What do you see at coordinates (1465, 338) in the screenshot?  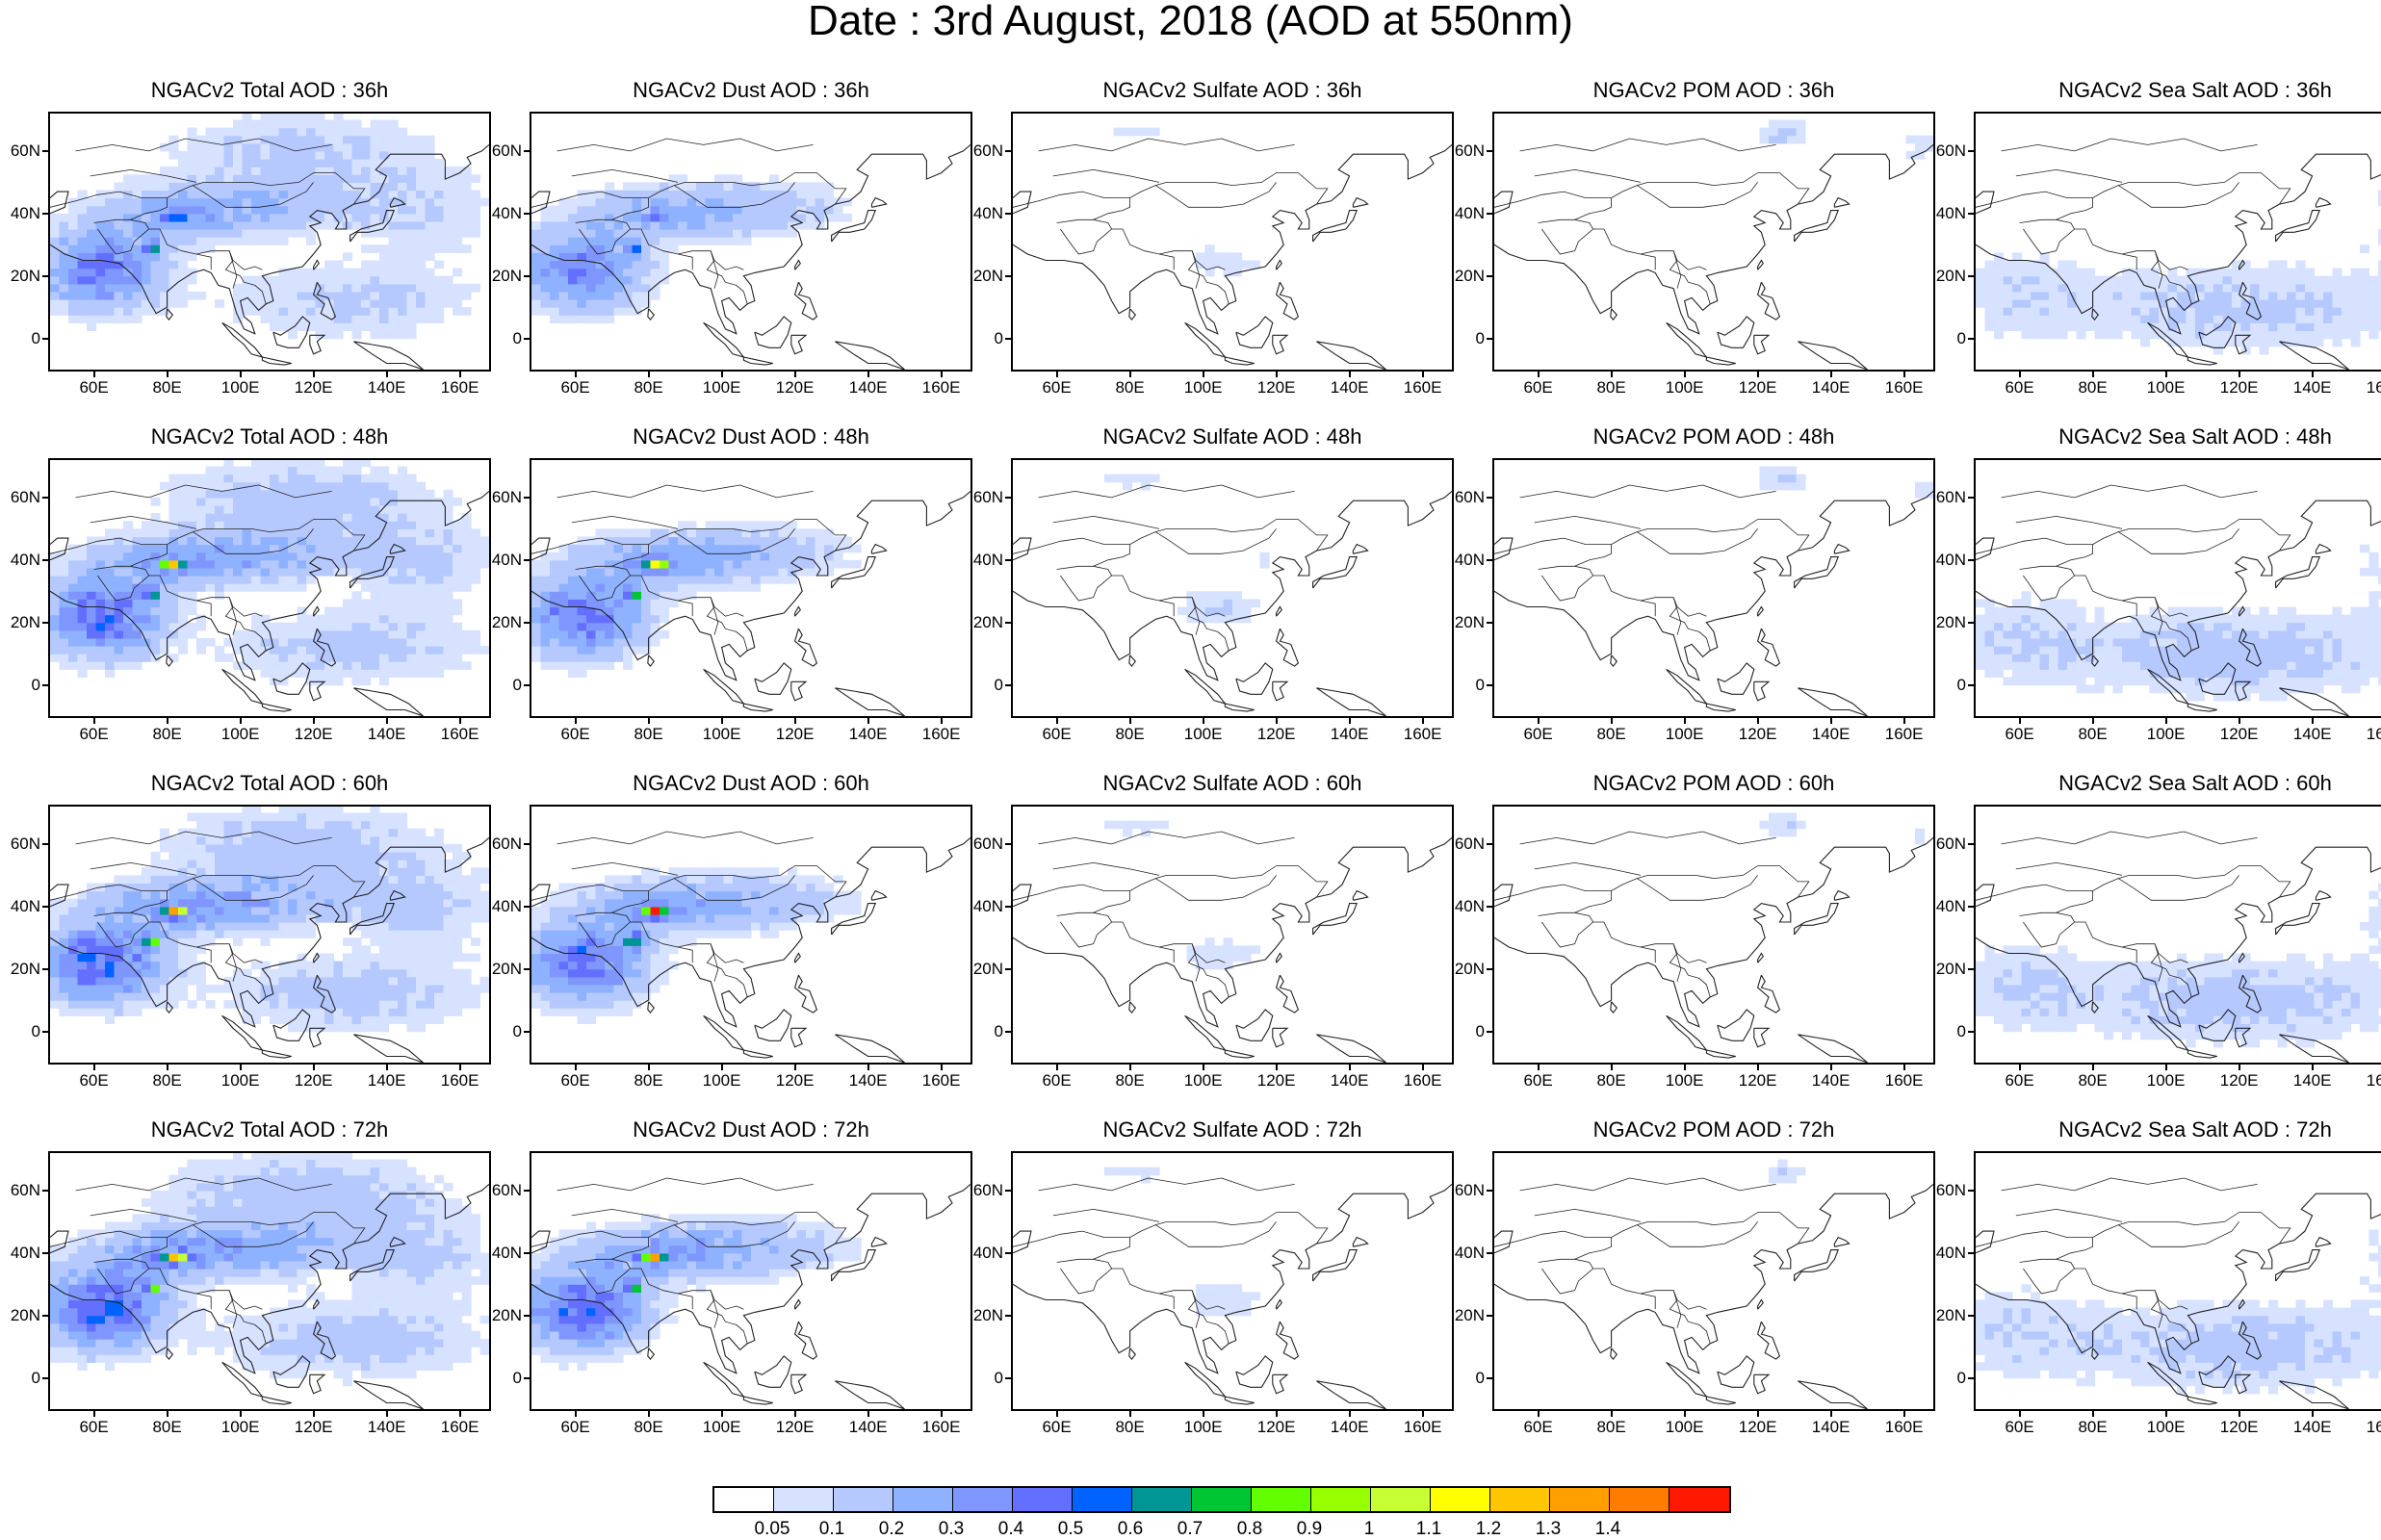 I see `y-tick-label: 0` at bounding box center [1465, 338].